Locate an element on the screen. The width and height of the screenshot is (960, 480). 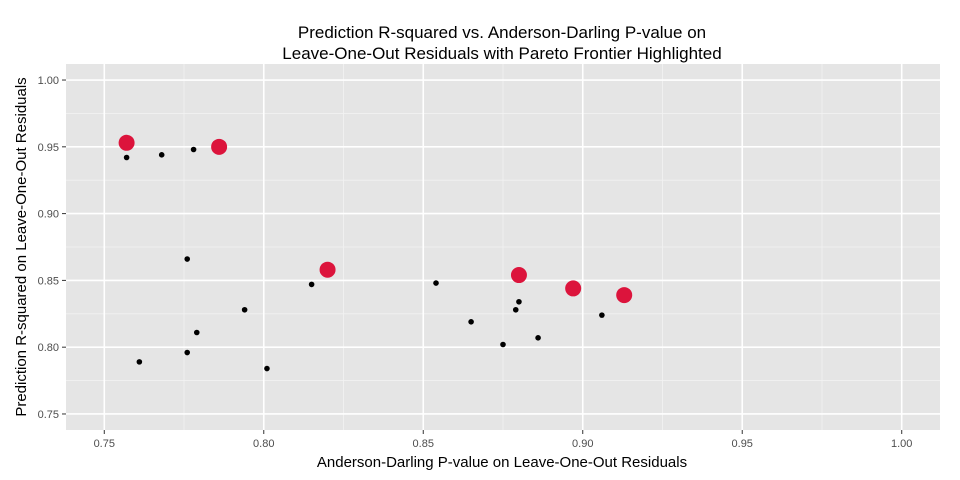
y-tick-label: 0.95 is located at coordinates (48, 148).